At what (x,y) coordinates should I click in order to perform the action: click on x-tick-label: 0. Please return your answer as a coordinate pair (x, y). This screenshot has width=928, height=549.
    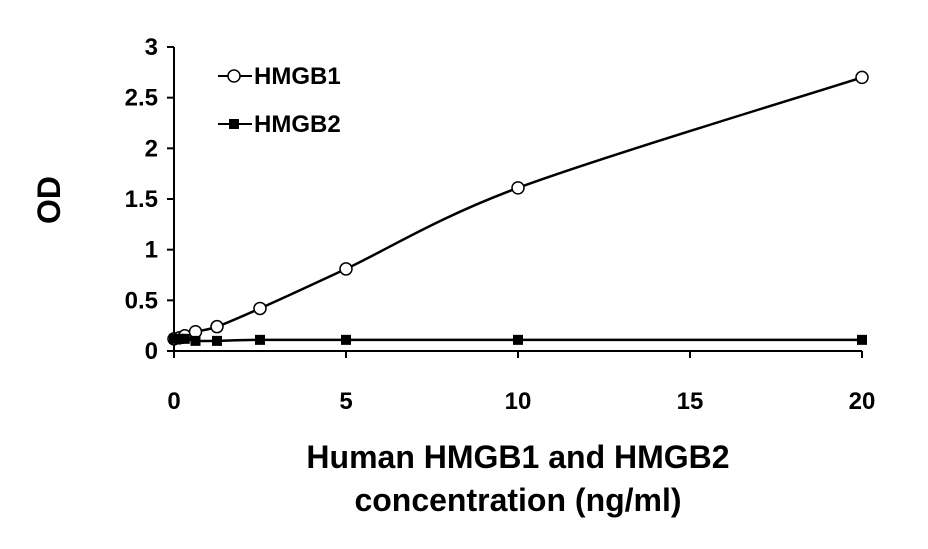
    Looking at the image, I should click on (173, 401).